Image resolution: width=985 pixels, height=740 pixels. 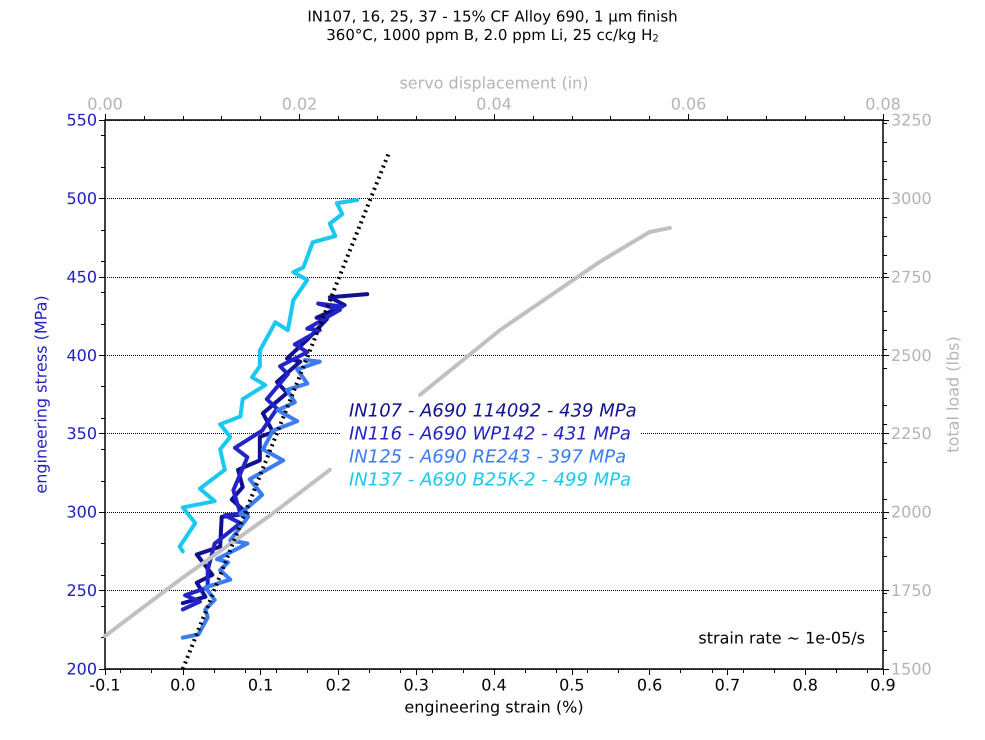 What do you see at coordinates (572, 685) in the screenshot?
I see `x-tick-label: 0.5` at bounding box center [572, 685].